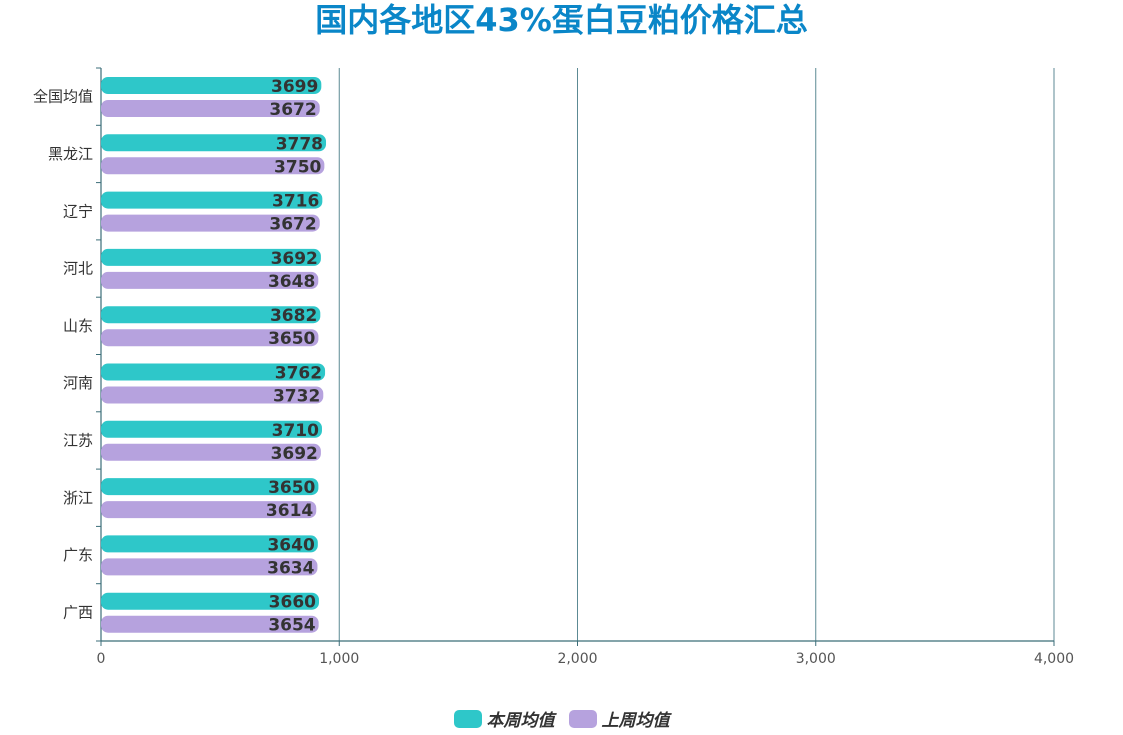 The width and height of the screenshot is (1123, 735). I want to click on category-label: 广西, so click(78, 612).